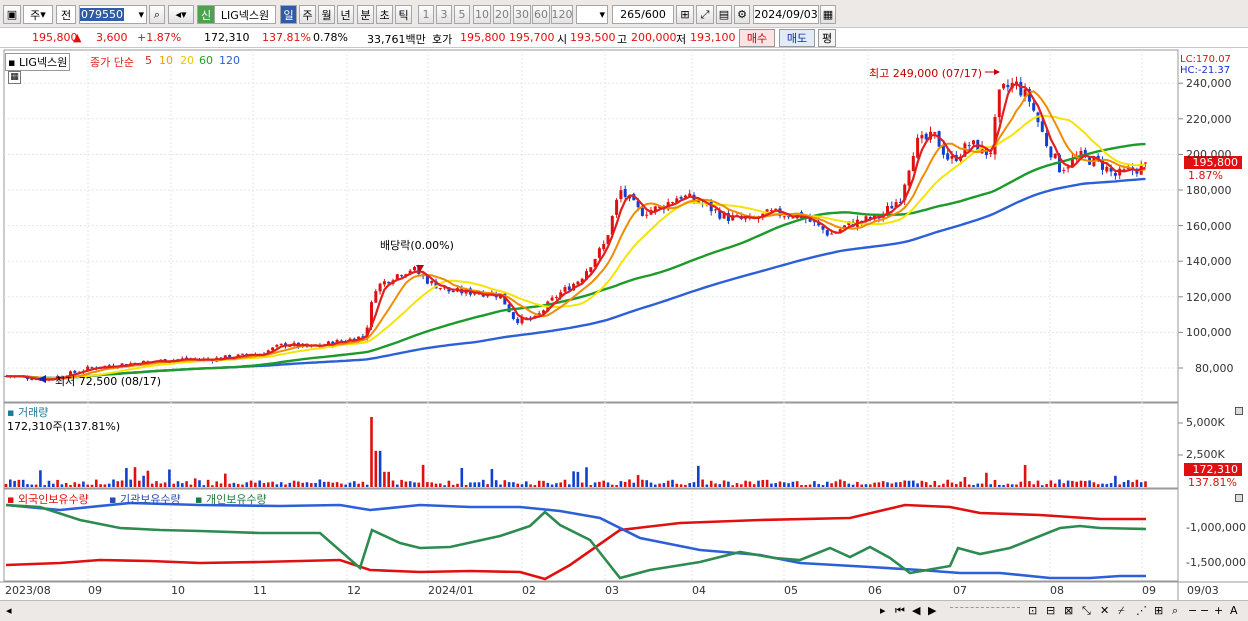  Describe the element at coordinates (932, 610) in the screenshot. I see `next-page-icon: ▶` at that location.